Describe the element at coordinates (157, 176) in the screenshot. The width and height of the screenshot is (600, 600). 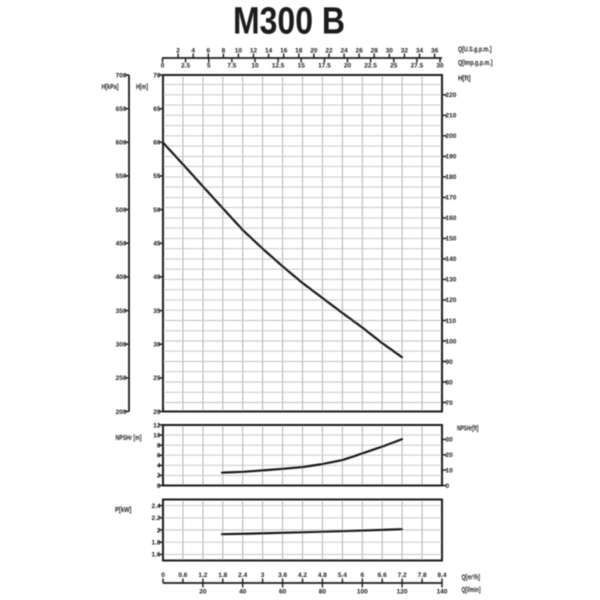
I see `svg-text: 55` at that location.